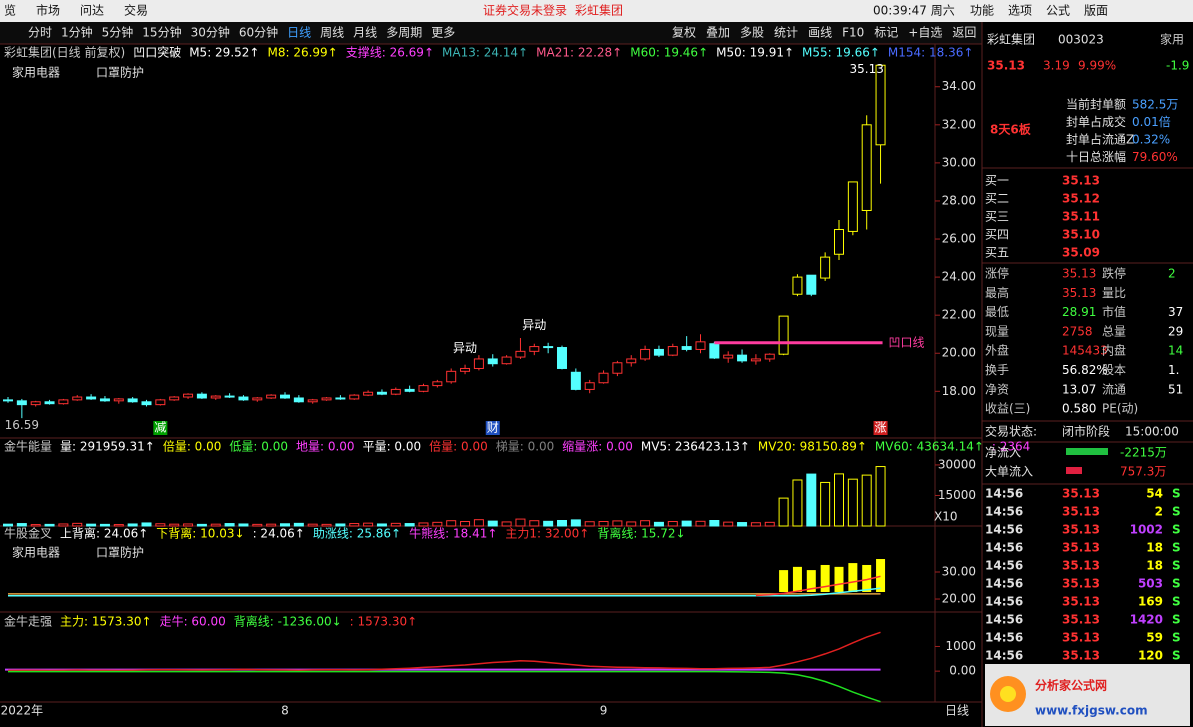  I want to click on indicator-label: 主力1: 32.00↑, so click(547, 534).